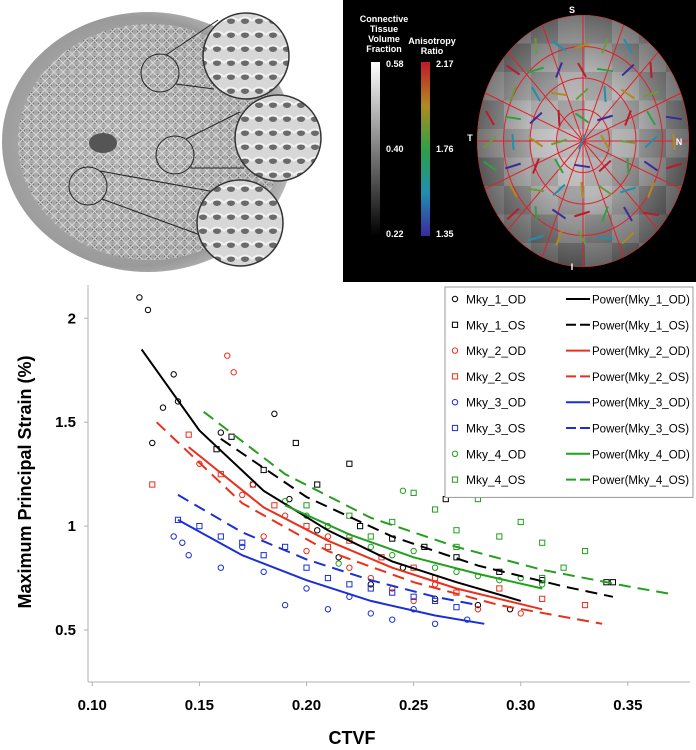 The width and height of the screenshot is (696, 750). I want to click on legend-box, so click(569, 392).